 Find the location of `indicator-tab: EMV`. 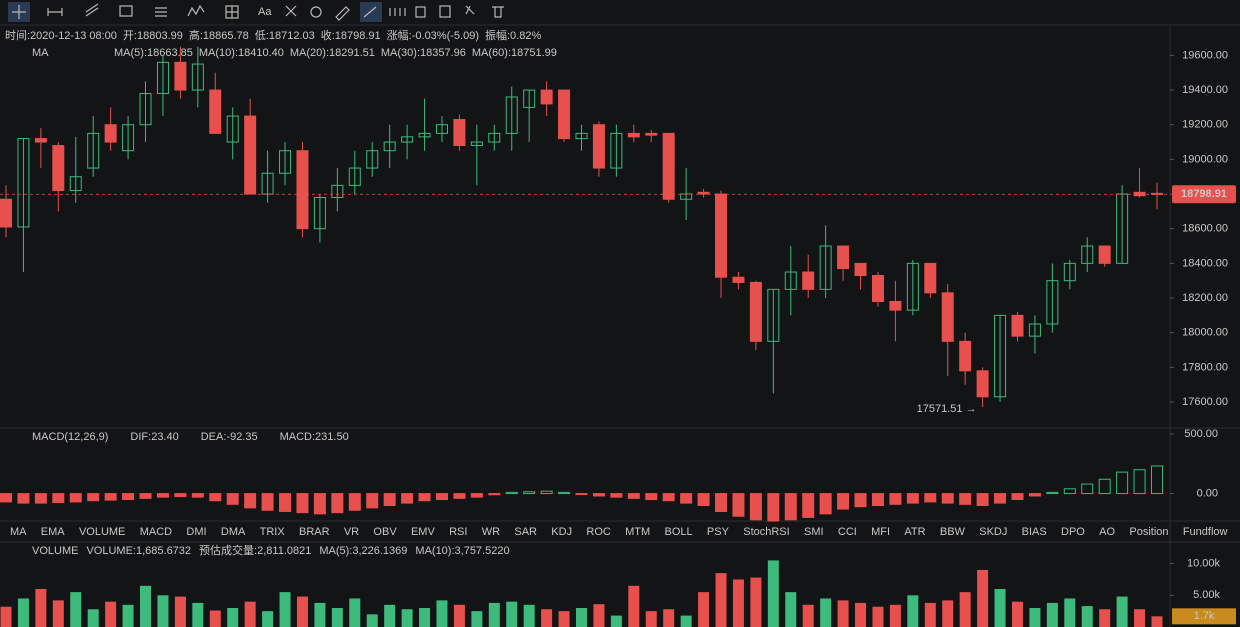

indicator-tab: EMV is located at coordinates (423, 532).